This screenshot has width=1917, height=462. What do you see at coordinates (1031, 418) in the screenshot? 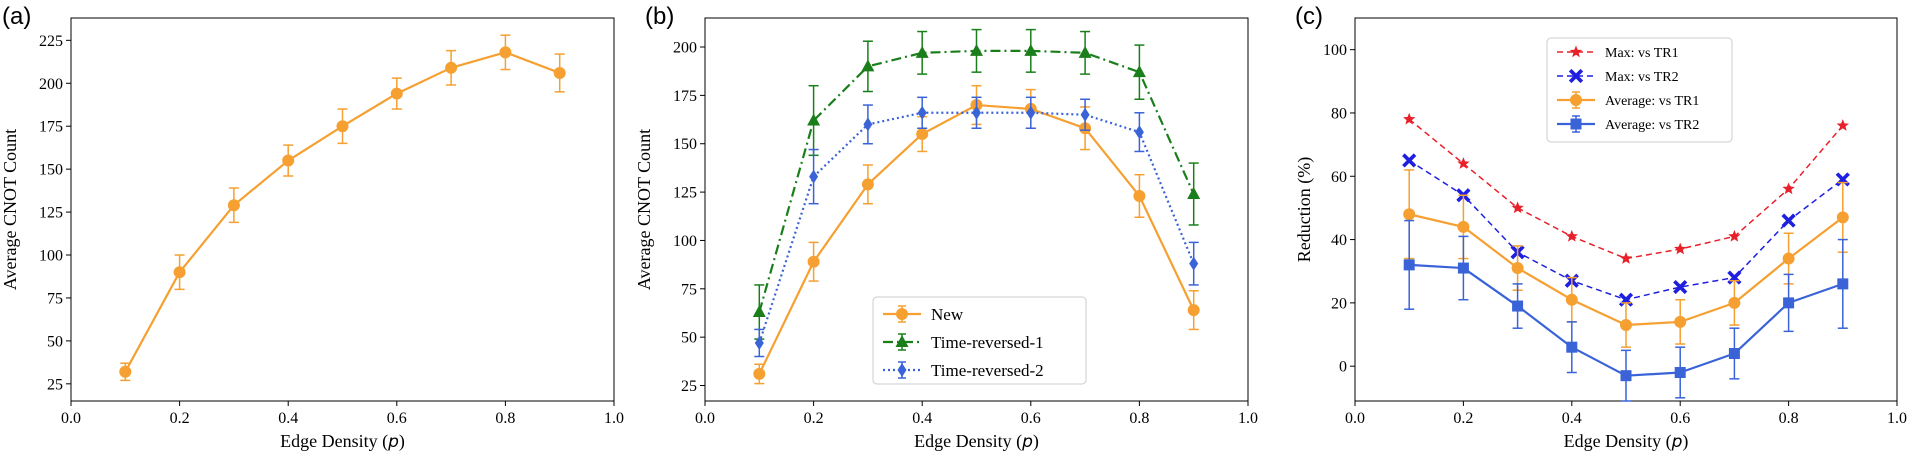
I see `x-tick-label-b: 0.6` at bounding box center [1031, 418].